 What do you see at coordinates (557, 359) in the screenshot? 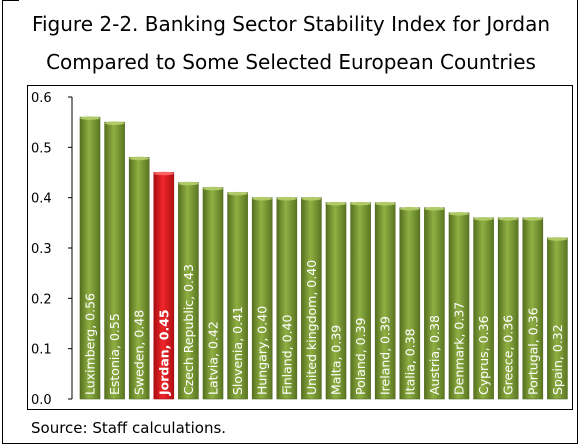
I see `bar-data-label: Spain, 0.32` at bounding box center [557, 359].